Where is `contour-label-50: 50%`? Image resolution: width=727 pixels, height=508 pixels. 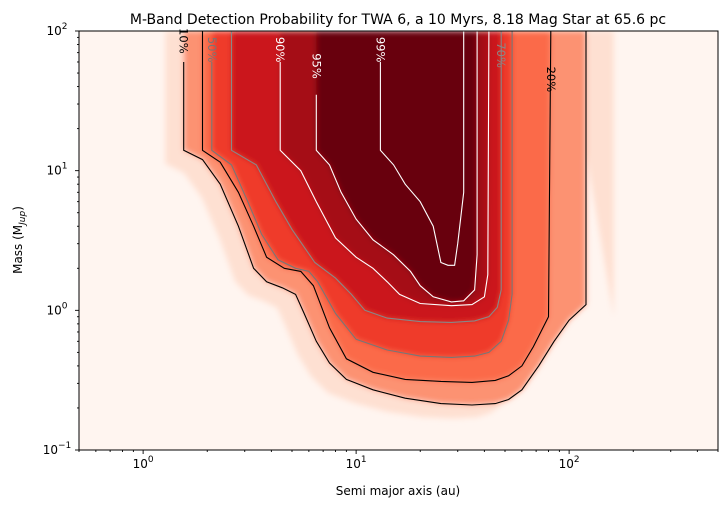 contour-label-50: 50% is located at coordinates (212, 50).